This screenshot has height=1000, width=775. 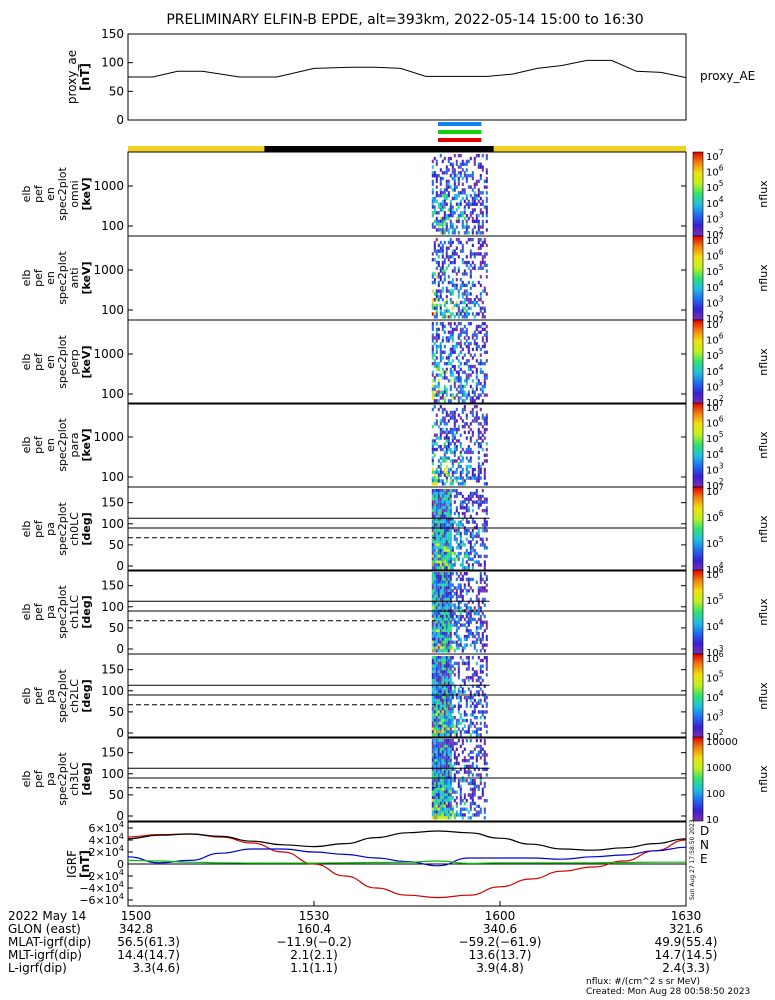 What do you see at coordinates (715, 155) in the screenshot?
I see `colorbar-tick-label: 10⁷` at bounding box center [715, 155].